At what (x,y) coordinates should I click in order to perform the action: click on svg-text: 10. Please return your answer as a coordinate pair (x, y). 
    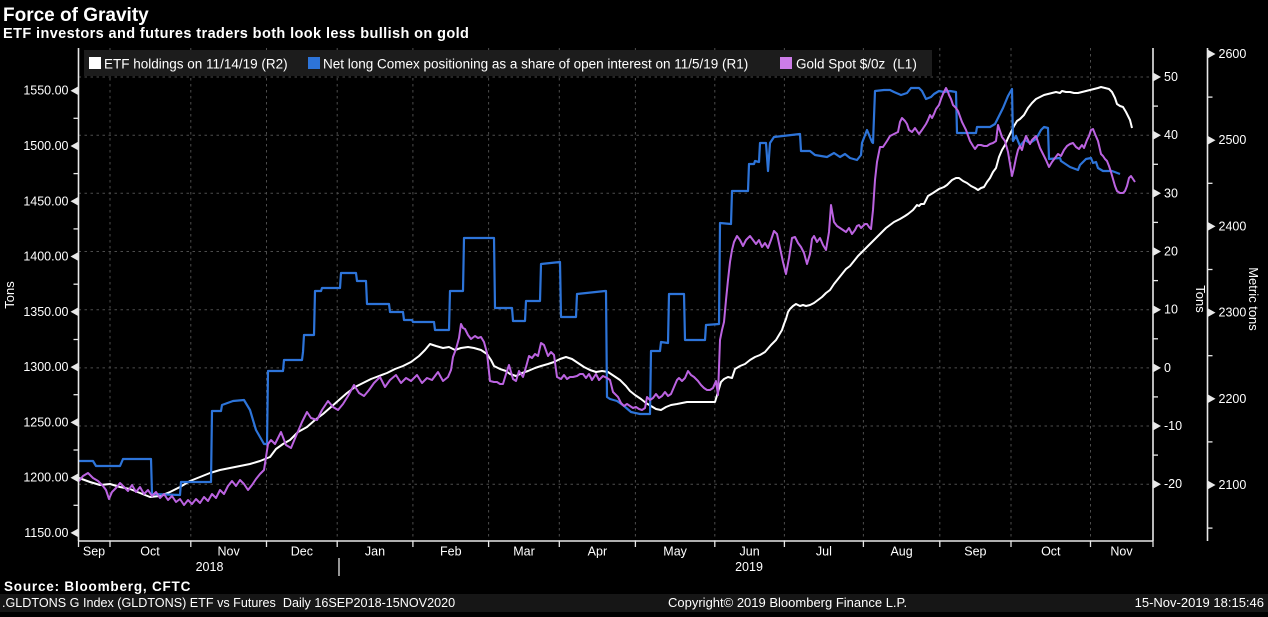
    Looking at the image, I should click on (1171, 310).